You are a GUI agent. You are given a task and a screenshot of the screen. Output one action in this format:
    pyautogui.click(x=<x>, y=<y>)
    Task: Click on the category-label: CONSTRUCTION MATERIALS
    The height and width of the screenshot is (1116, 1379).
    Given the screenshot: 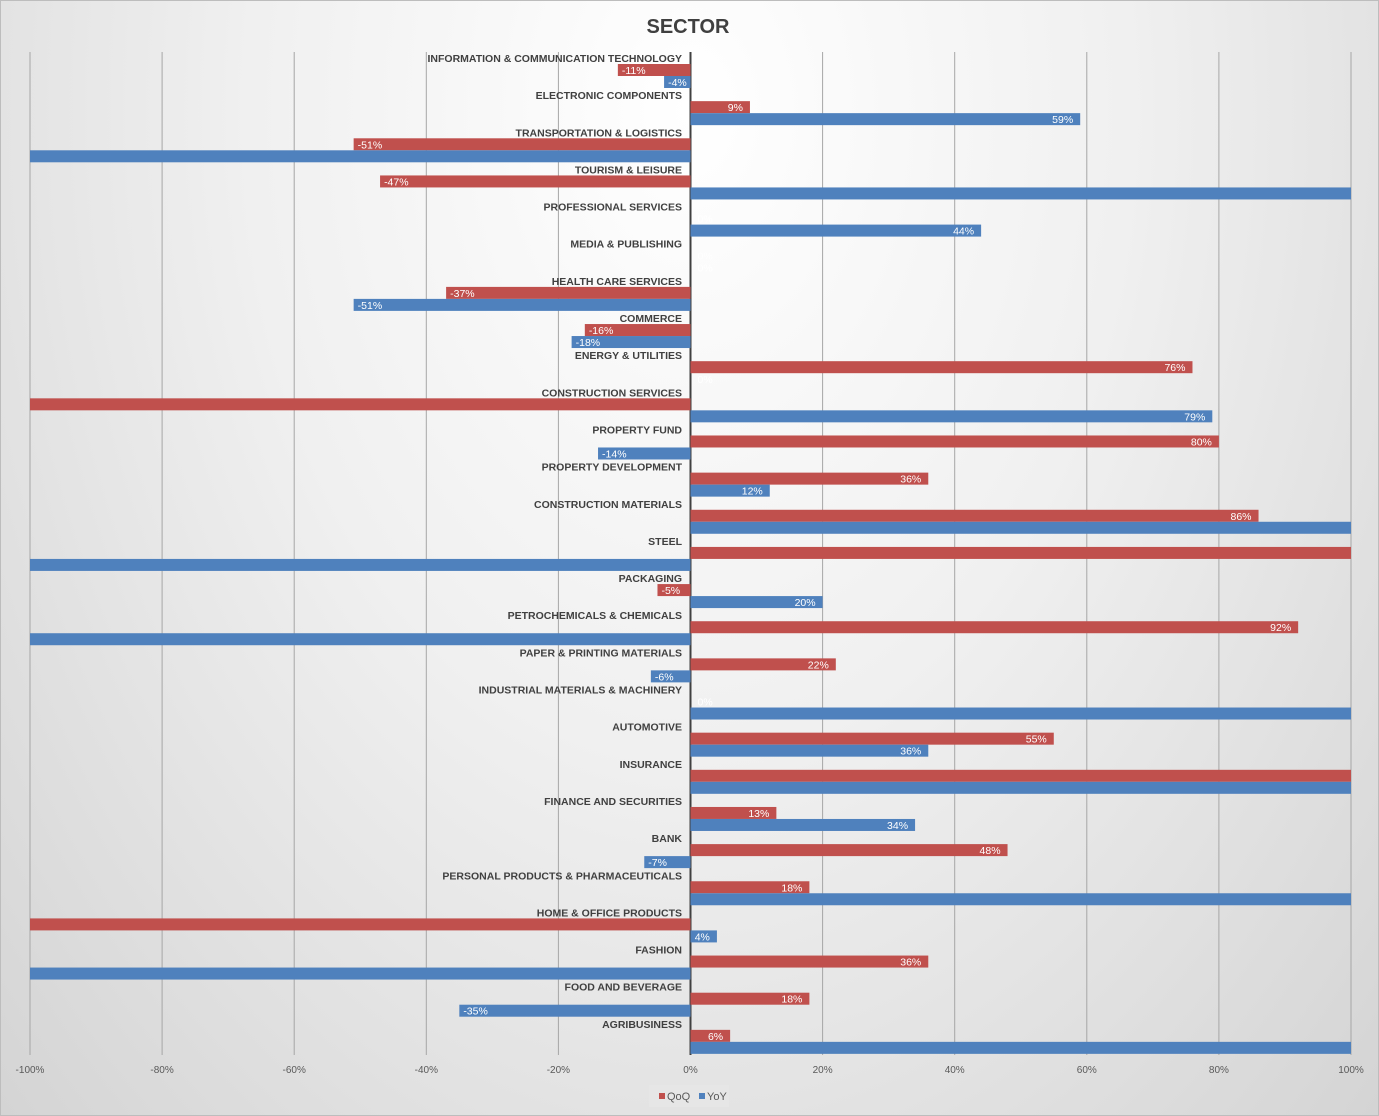 What is the action you would take?
    pyautogui.click(x=608, y=505)
    